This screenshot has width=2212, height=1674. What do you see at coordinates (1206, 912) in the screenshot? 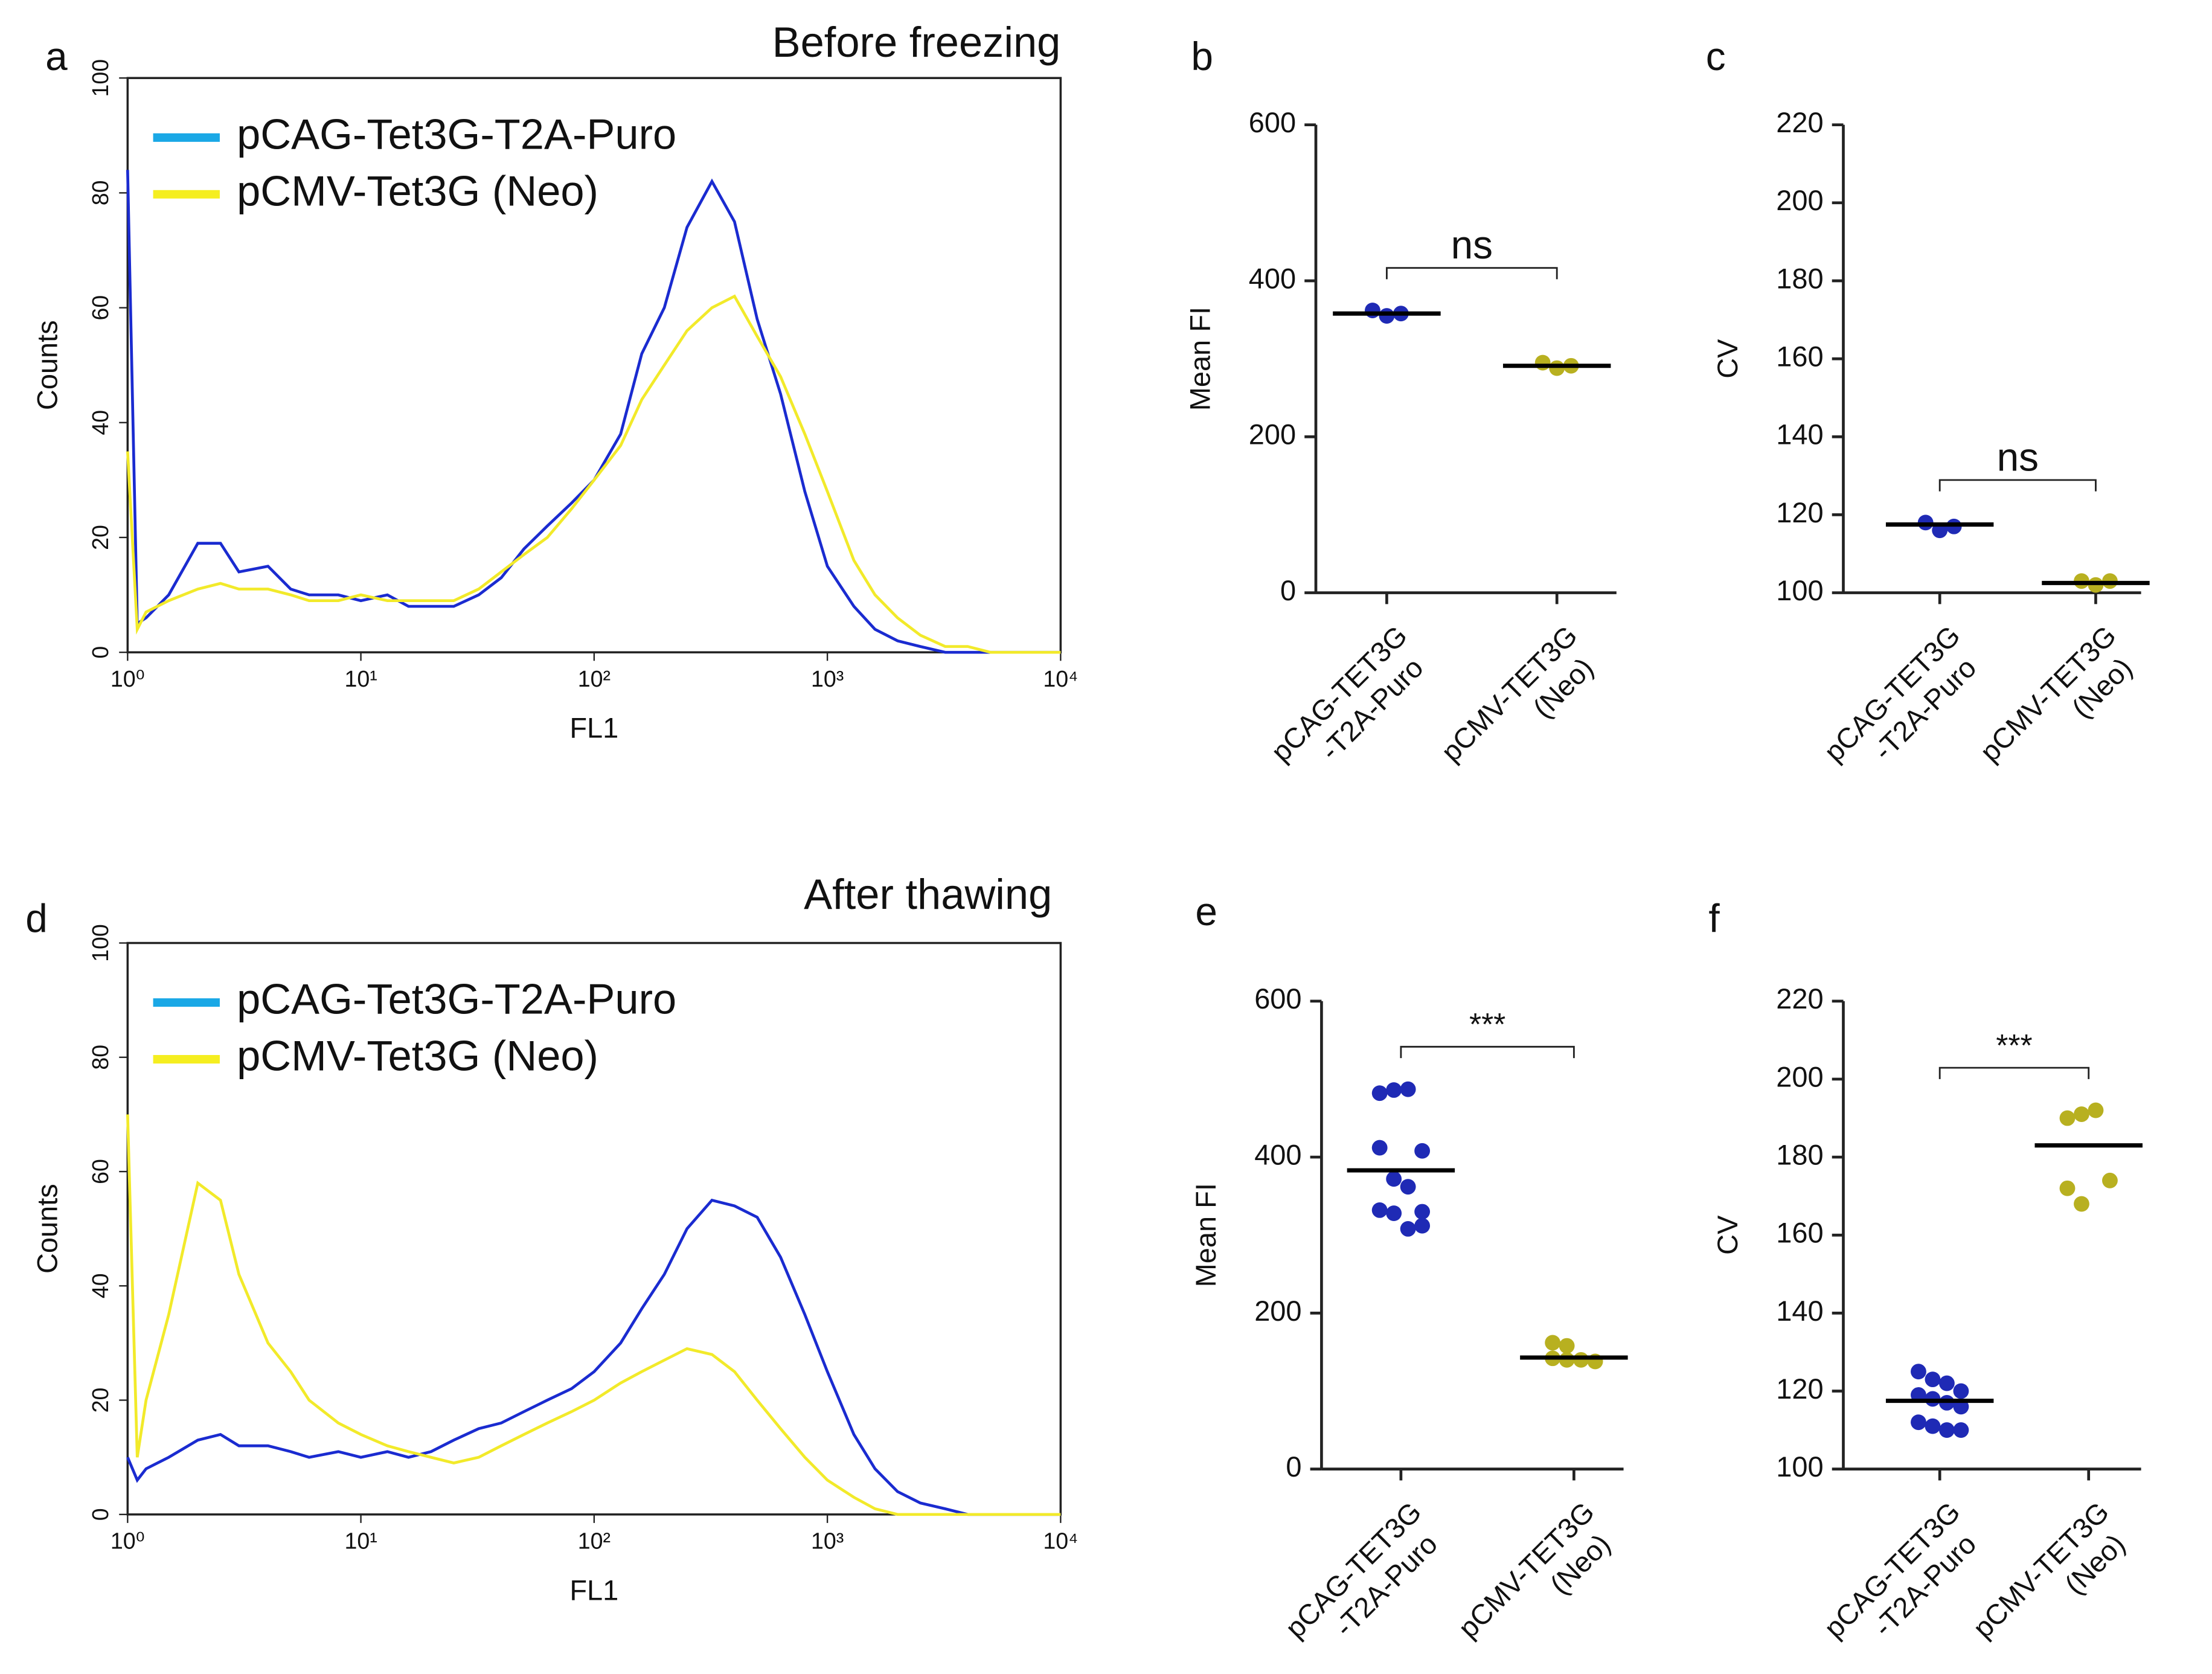
I see `panel-label: e` at bounding box center [1206, 912].